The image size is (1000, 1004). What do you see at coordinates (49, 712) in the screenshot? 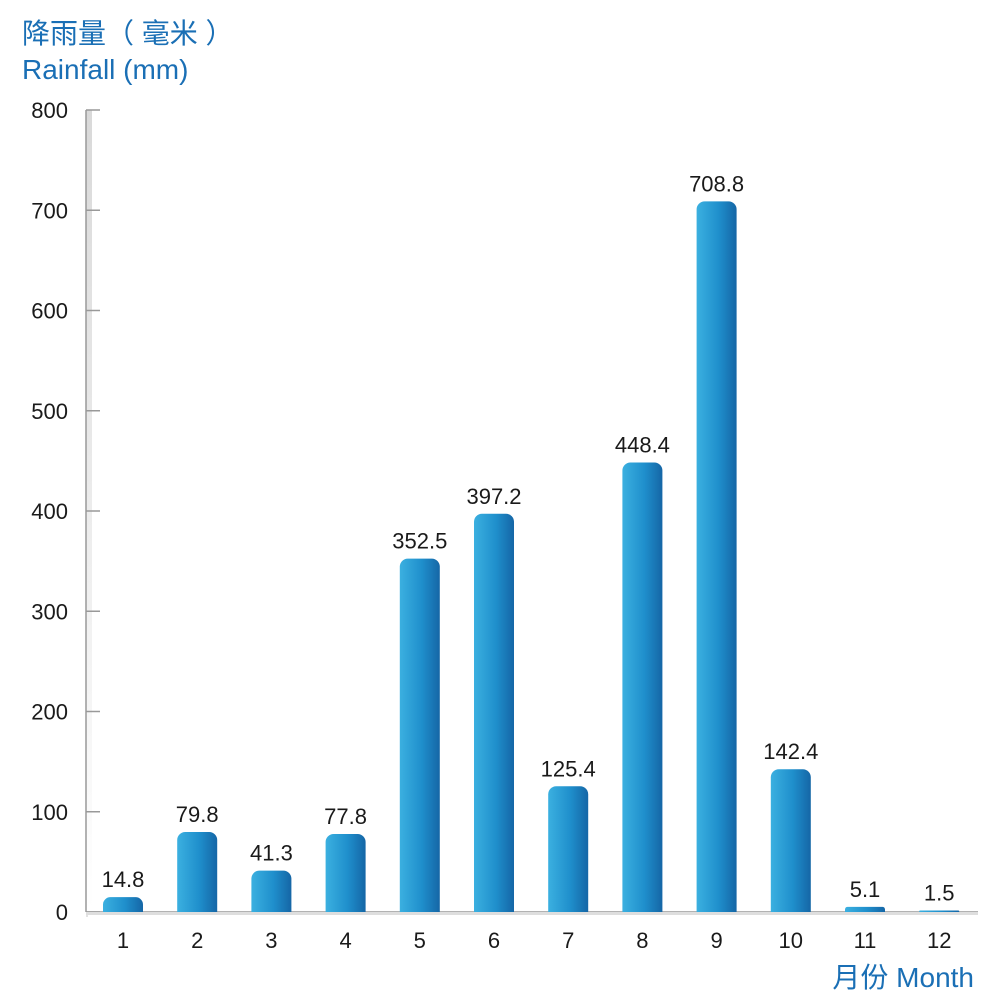
I see `y-tick-label: 200` at bounding box center [49, 712].